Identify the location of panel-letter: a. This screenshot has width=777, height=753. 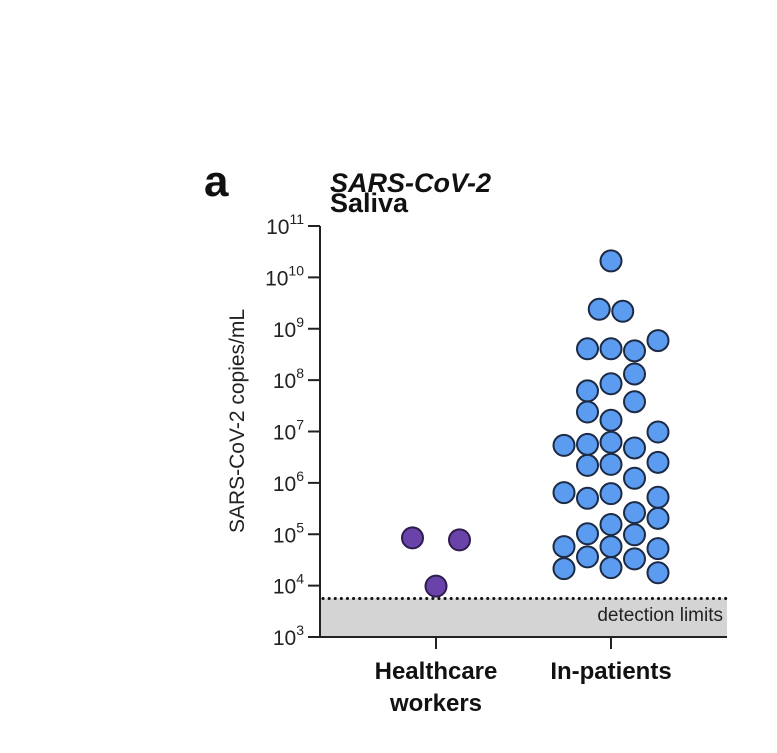
(216, 181).